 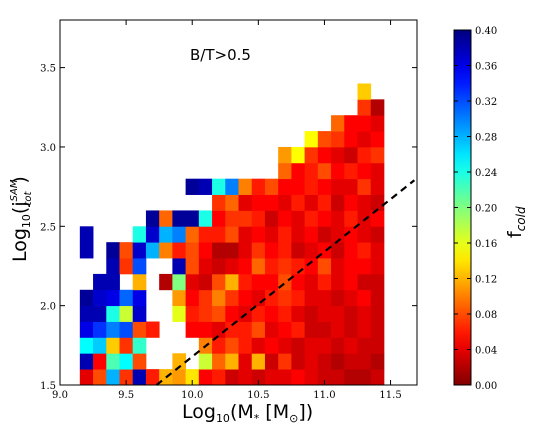 What do you see at coordinates (48, 148) in the screenshot?
I see `y-tick-label: 3.0` at bounding box center [48, 148].